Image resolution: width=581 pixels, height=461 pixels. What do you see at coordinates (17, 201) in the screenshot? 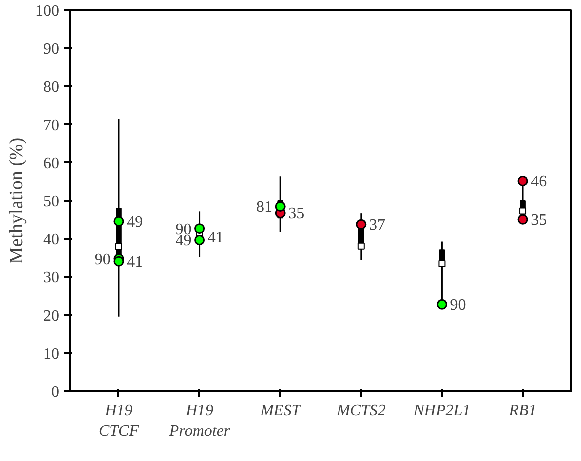
I see `y-axis-title: Methylation (%)` at bounding box center [17, 201].